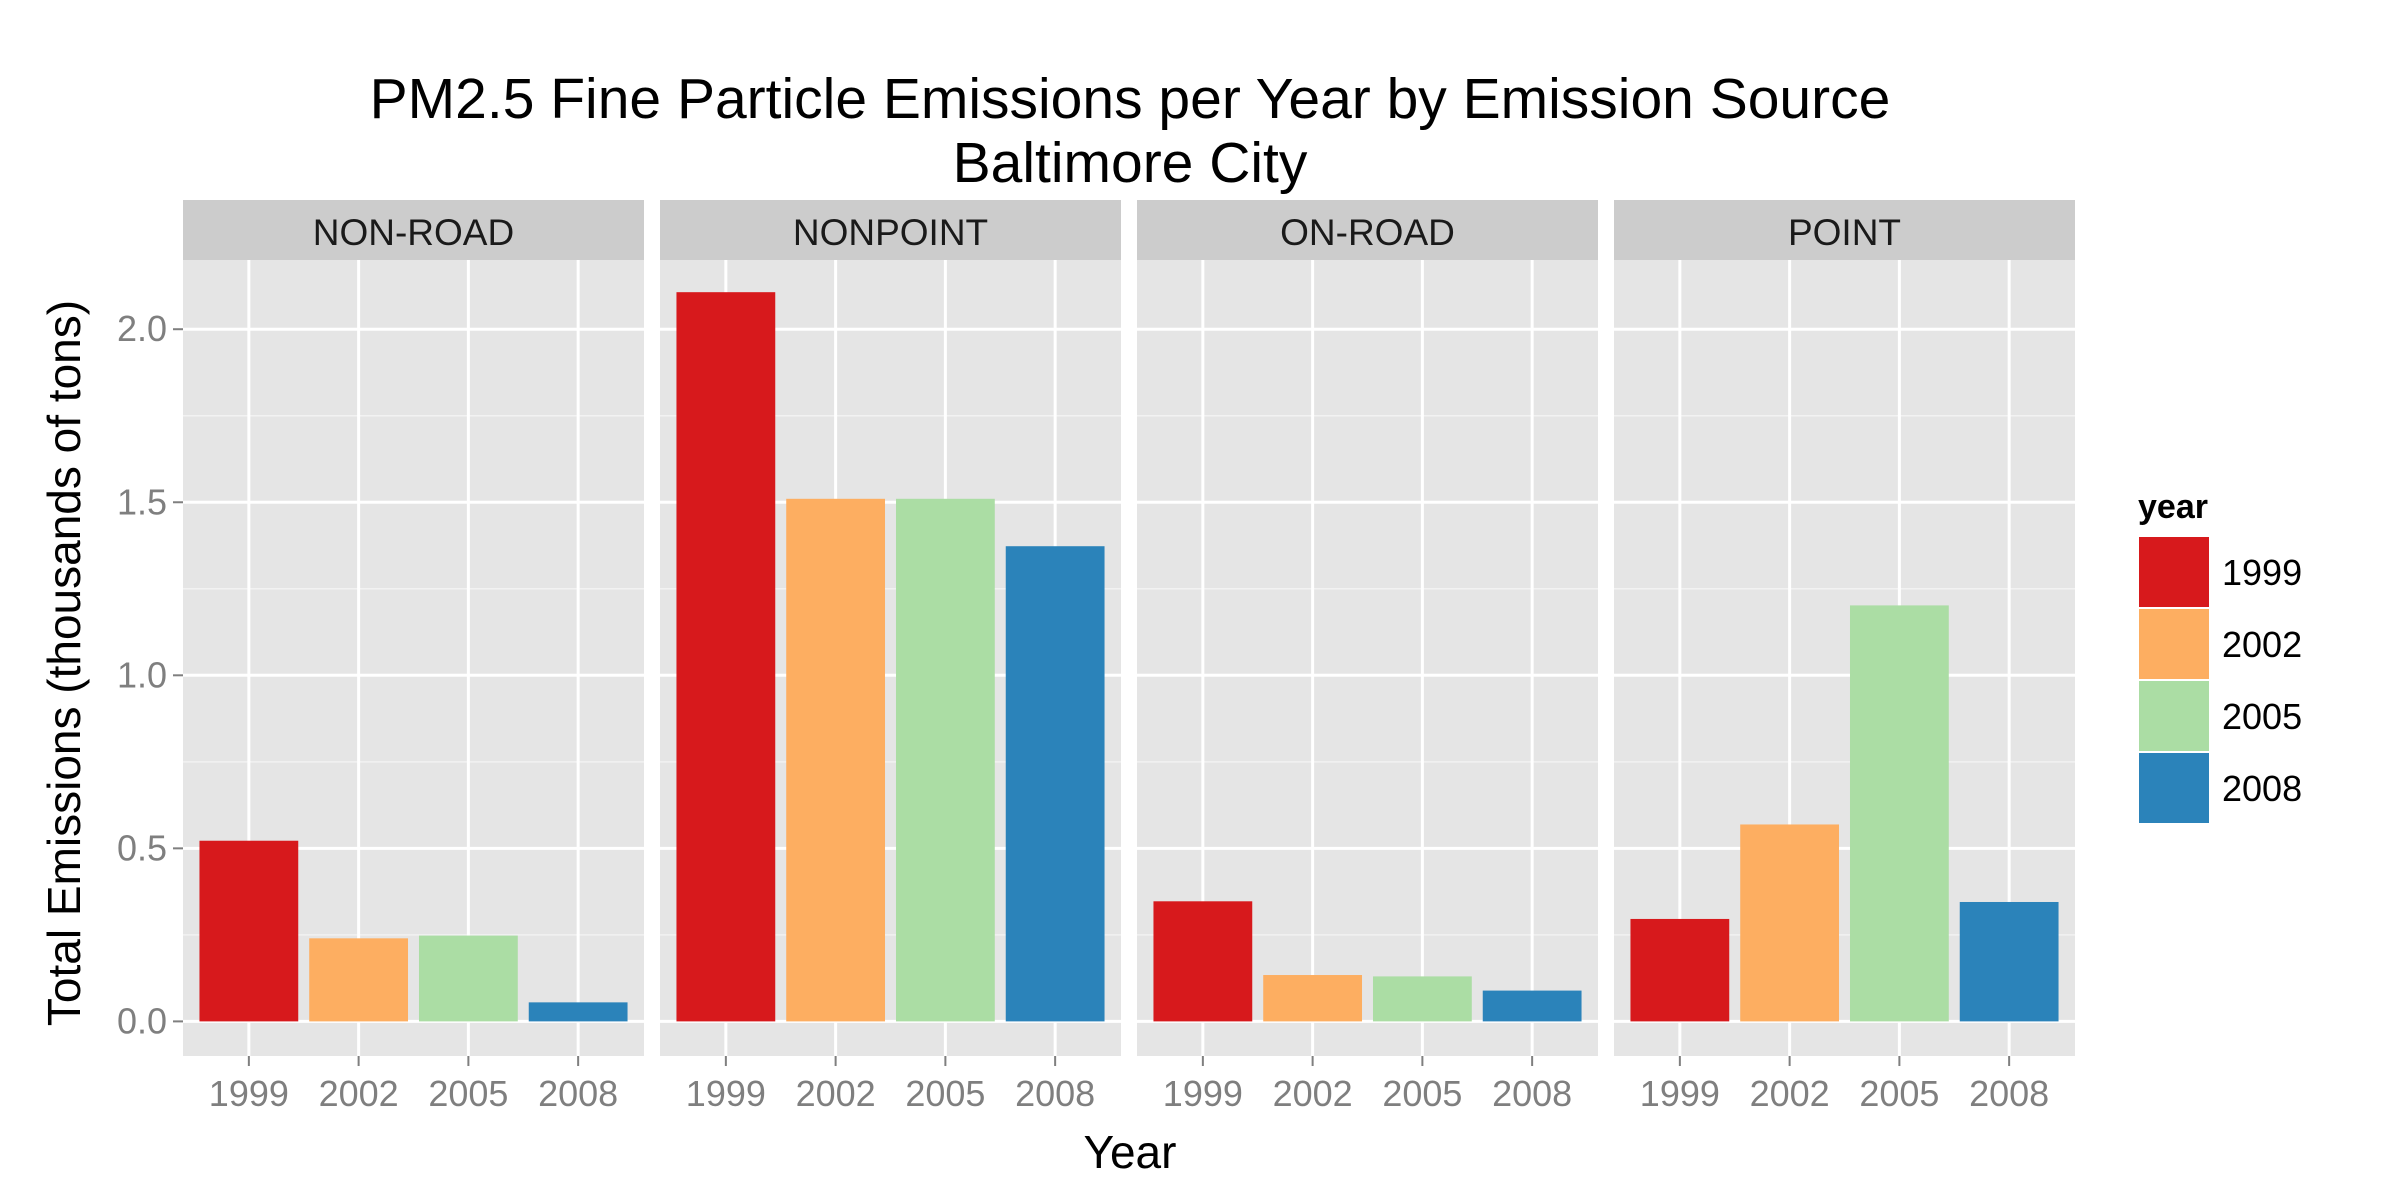 This screenshot has height=1200, width=2400. What do you see at coordinates (2262, 644) in the screenshot?
I see `legend-label-2002: 2002` at bounding box center [2262, 644].